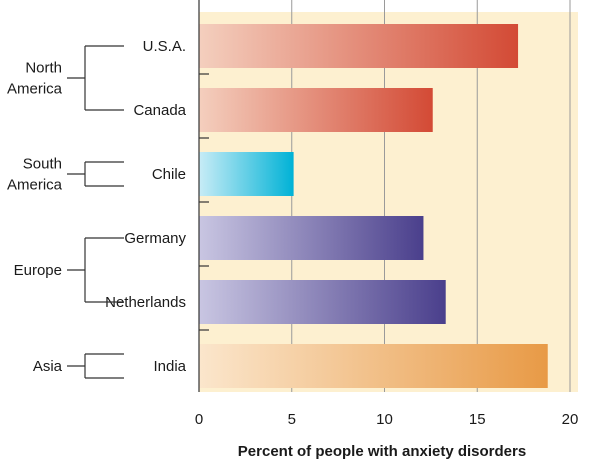  Describe the element at coordinates (65, 212) in the screenshot. I see `region-groups: North America South America Europe Asia` at that location.